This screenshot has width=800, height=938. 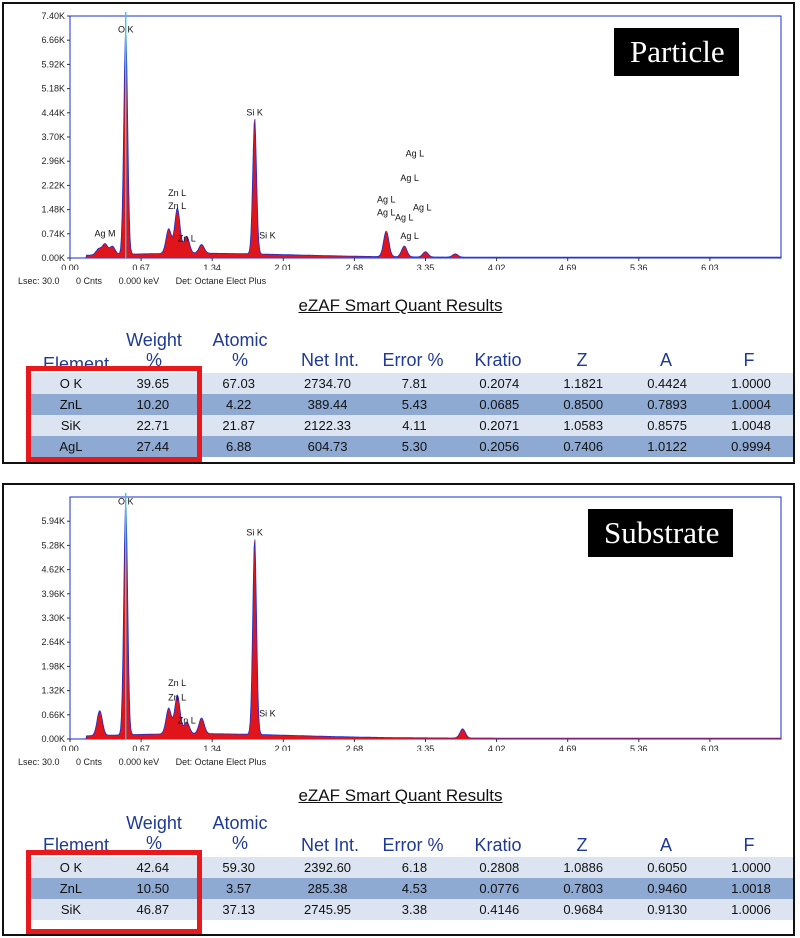 What do you see at coordinates (327, 425) in the screenshot?
I see `value-cell: 2122.33` at bounding box center [327, 425].